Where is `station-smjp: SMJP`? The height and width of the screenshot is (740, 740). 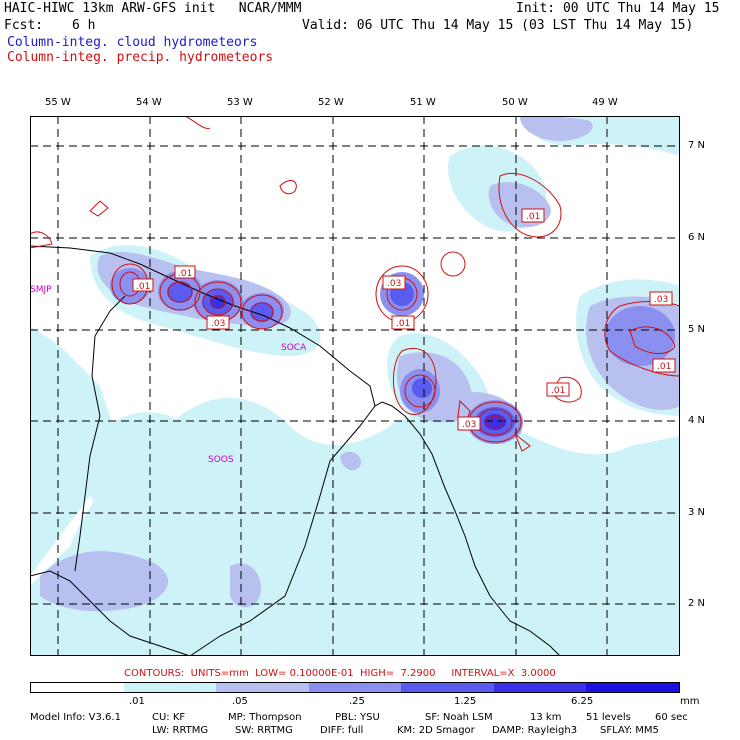
station-smjp: SMJP is located at coordinates (41, 290).